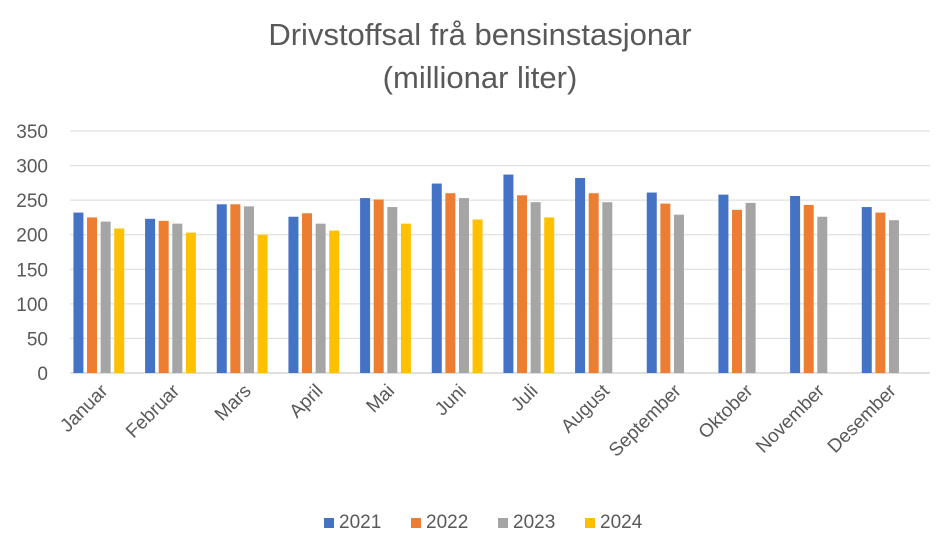 This screenshot has width=951, height=547. Describe the element at coordinates (105, 297) in the screenshot. I see `bar-2023-januar` at that location.